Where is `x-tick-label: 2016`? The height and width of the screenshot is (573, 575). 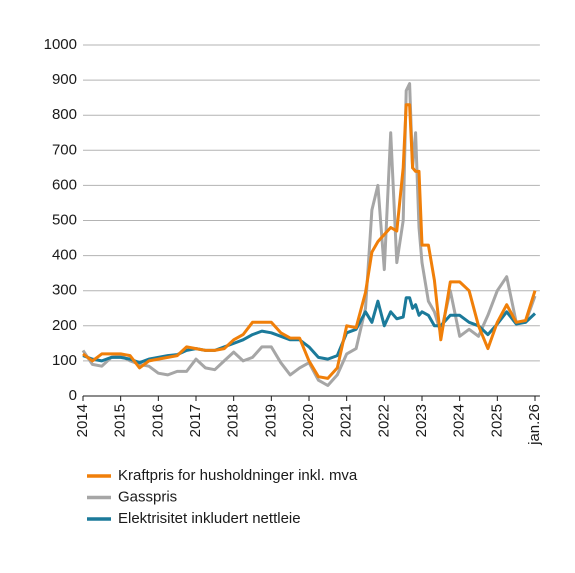 x-tick-label: 2016 is located at coordinates (157, 420).